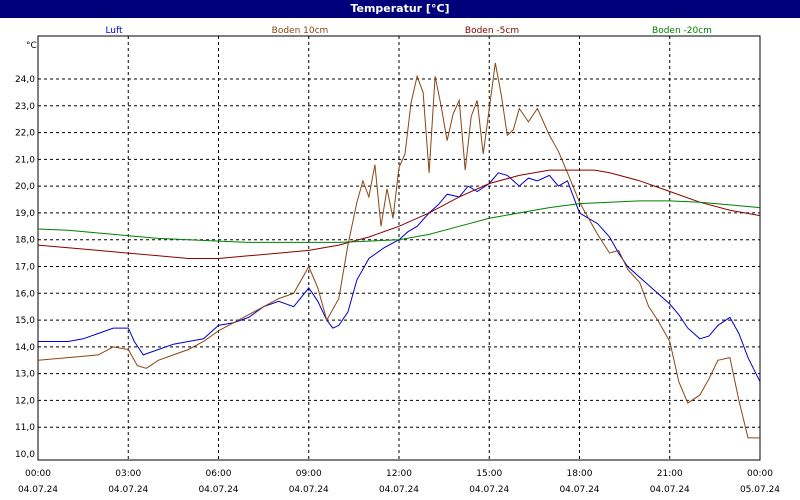 The height and width of the screenshot is (500, 800). What do you see at coordinates (25, 214) in the screenshot?
I see `y-tick-label: 19,0` at bounding box center [25, 214].